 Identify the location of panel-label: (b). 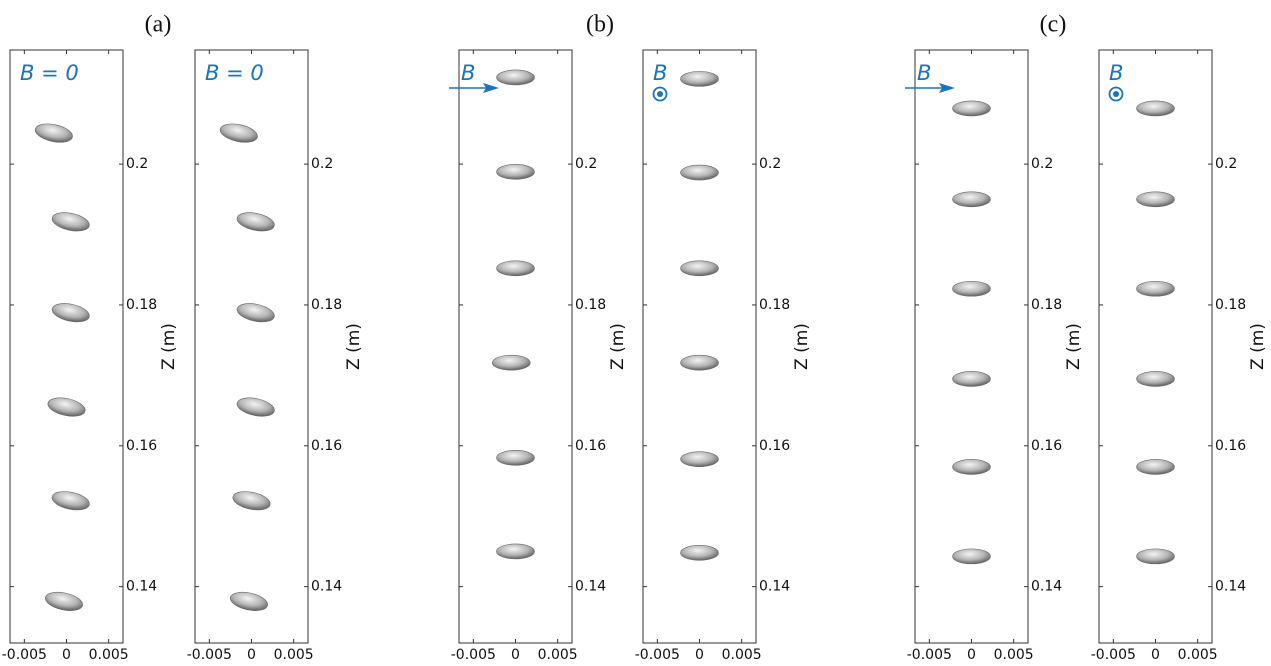
(600, 25).